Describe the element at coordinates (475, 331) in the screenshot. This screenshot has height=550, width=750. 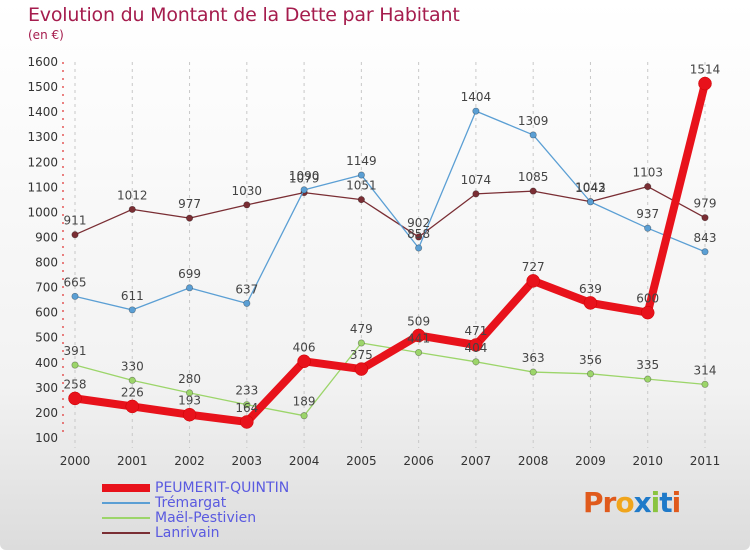
I see `data-label: 471` at that location.